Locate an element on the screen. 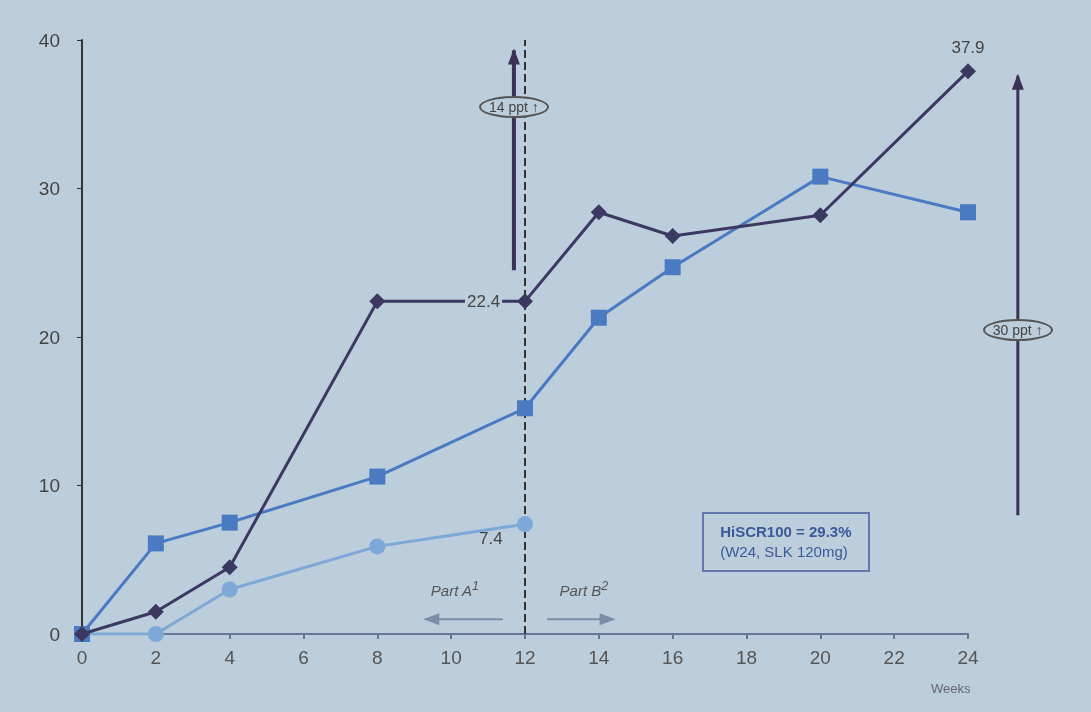 The height and width of the screenshot is (712, 1091). y-tick-label: 10 is located at coordinates (49, 485).